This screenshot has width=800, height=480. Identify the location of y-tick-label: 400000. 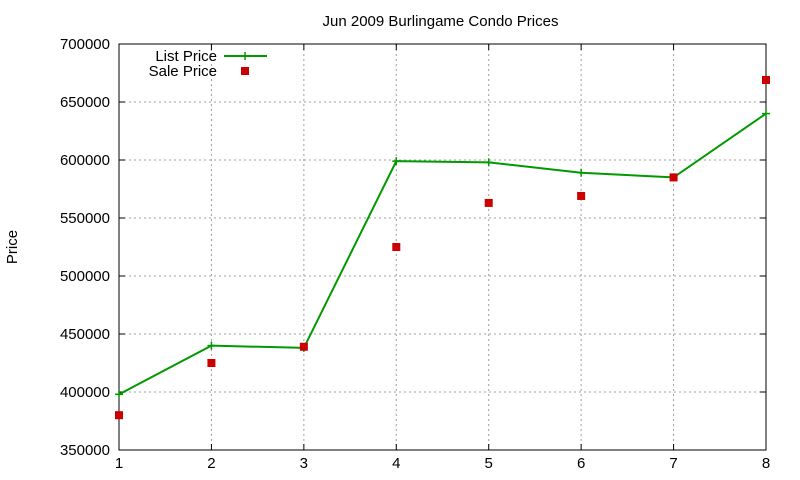
(85, 392).